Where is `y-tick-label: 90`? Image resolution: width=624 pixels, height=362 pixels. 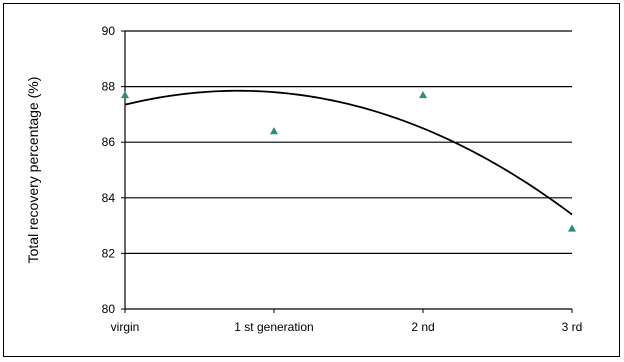 y-tick-label: 90 is located at coordinates (109, 31).